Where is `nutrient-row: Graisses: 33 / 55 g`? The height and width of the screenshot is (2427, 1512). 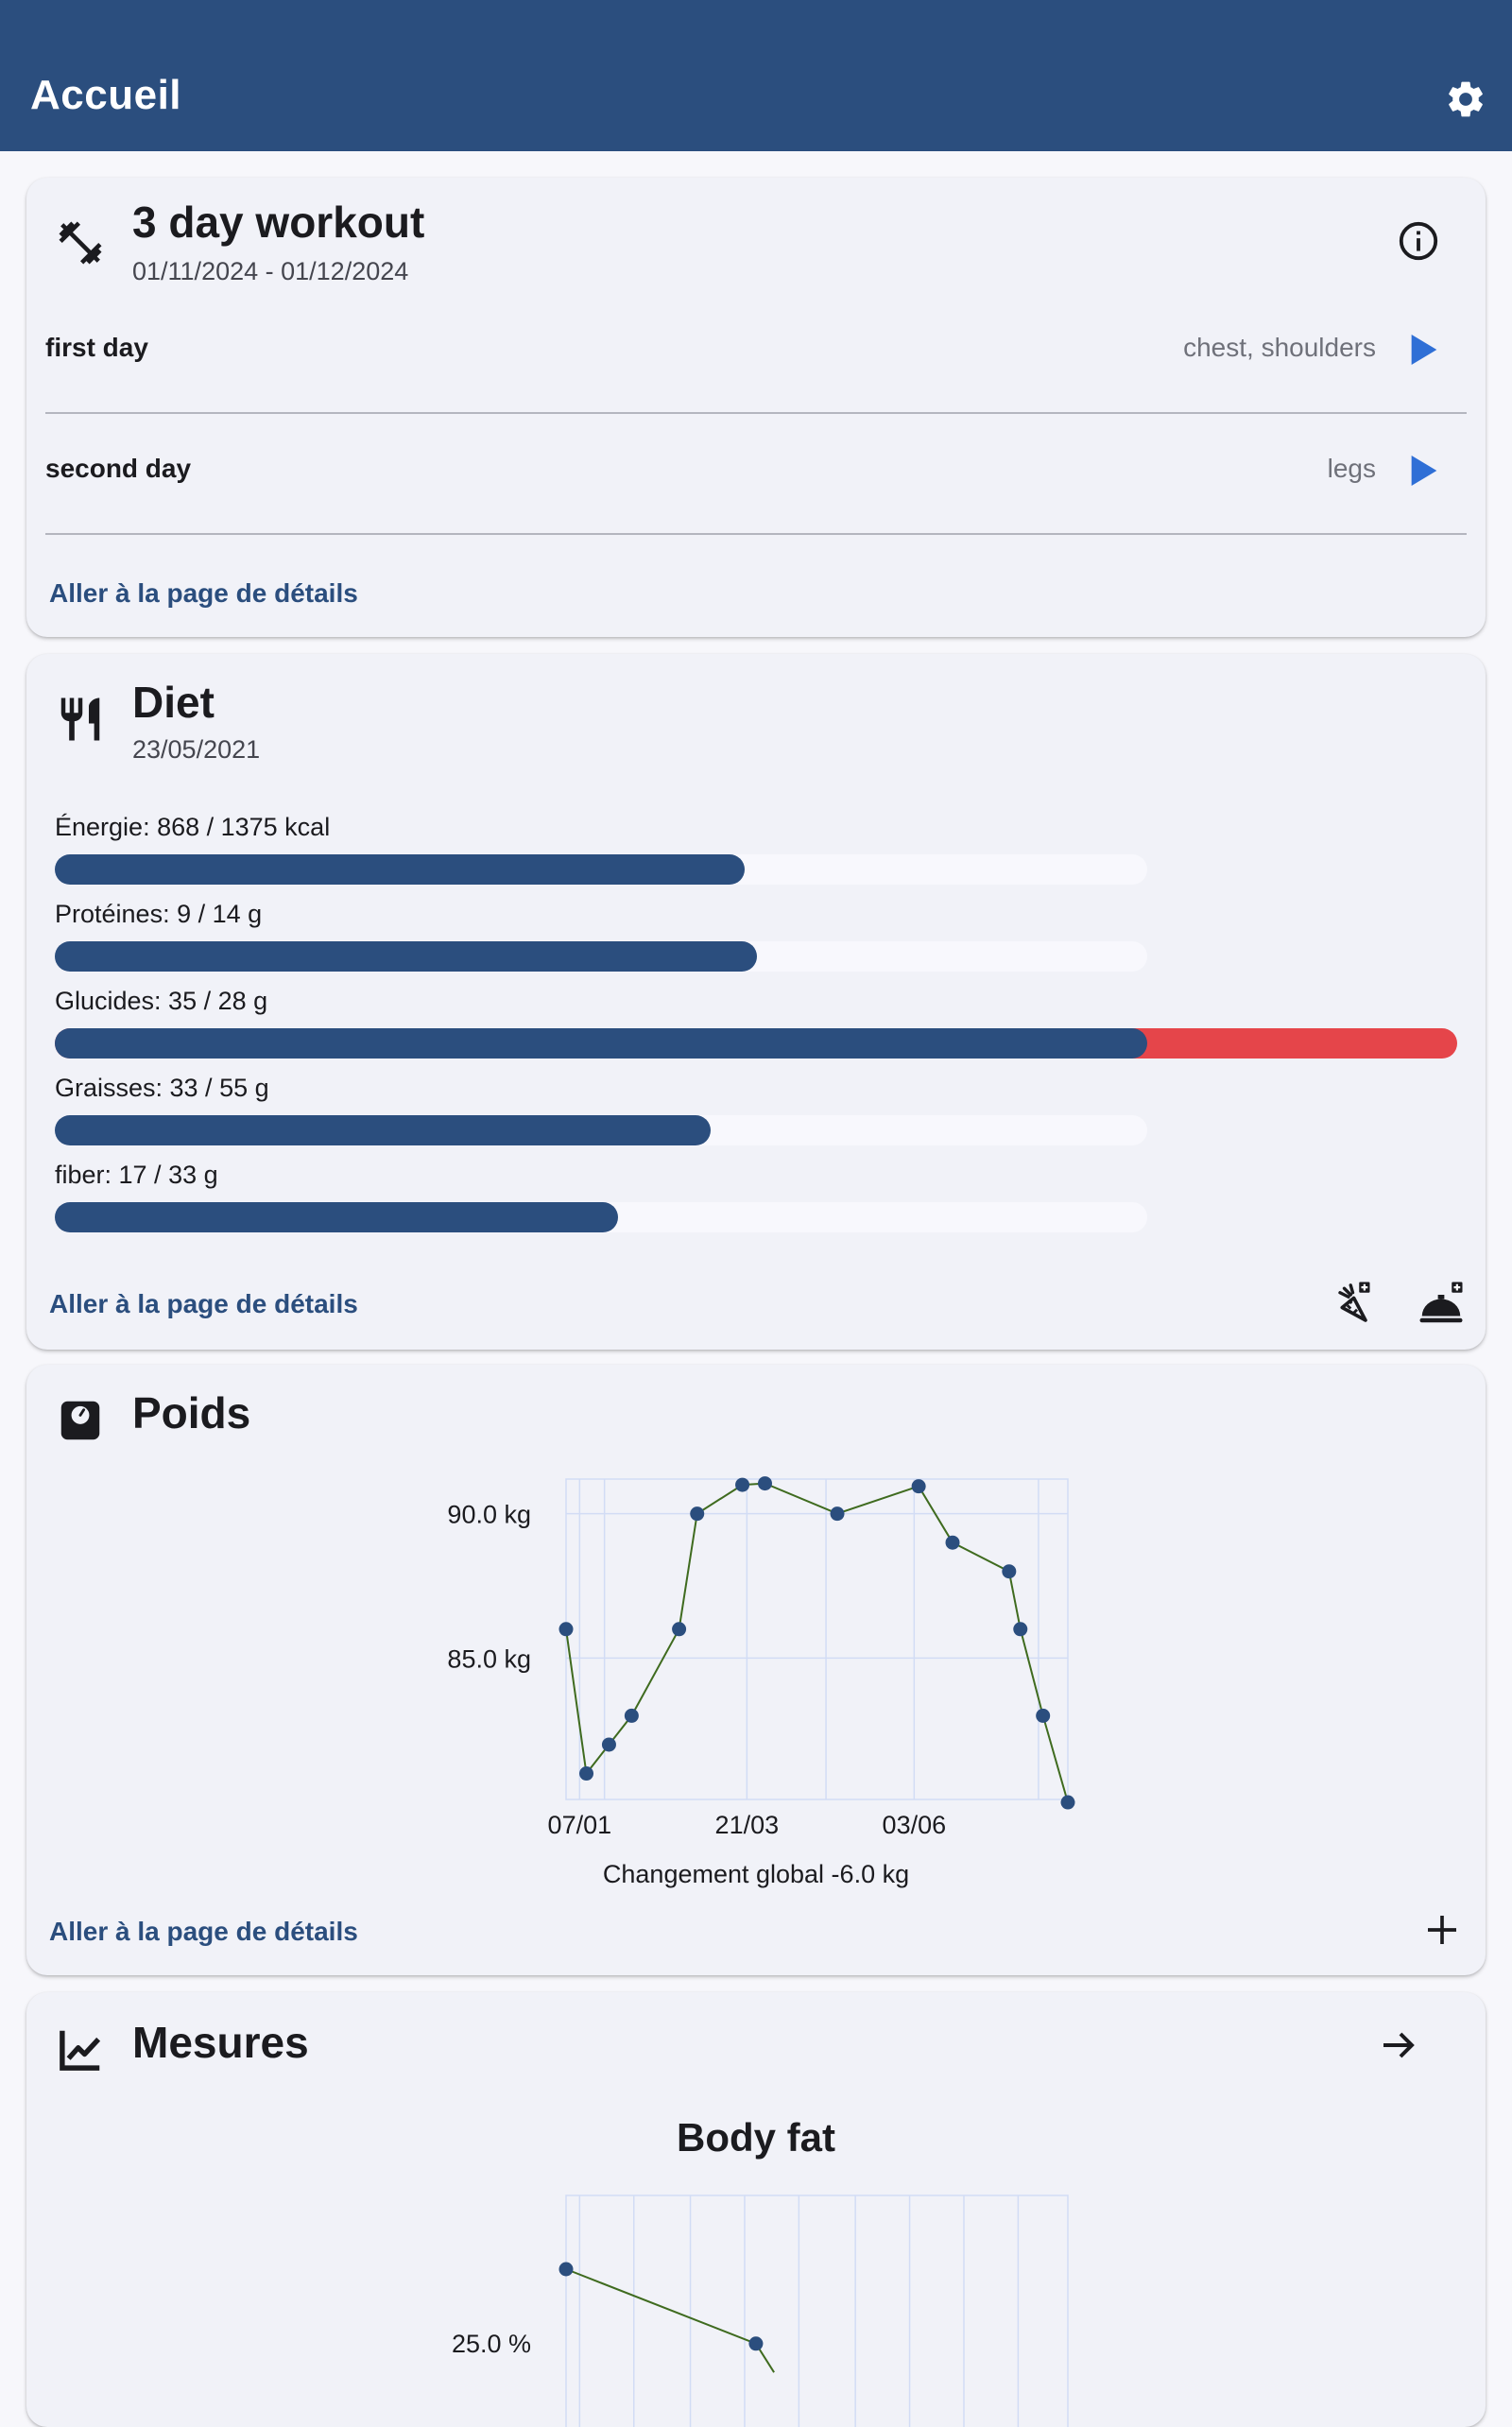 nutrient-row: Graisses: 33 / 55 g is located at coordinates (763, 1116).